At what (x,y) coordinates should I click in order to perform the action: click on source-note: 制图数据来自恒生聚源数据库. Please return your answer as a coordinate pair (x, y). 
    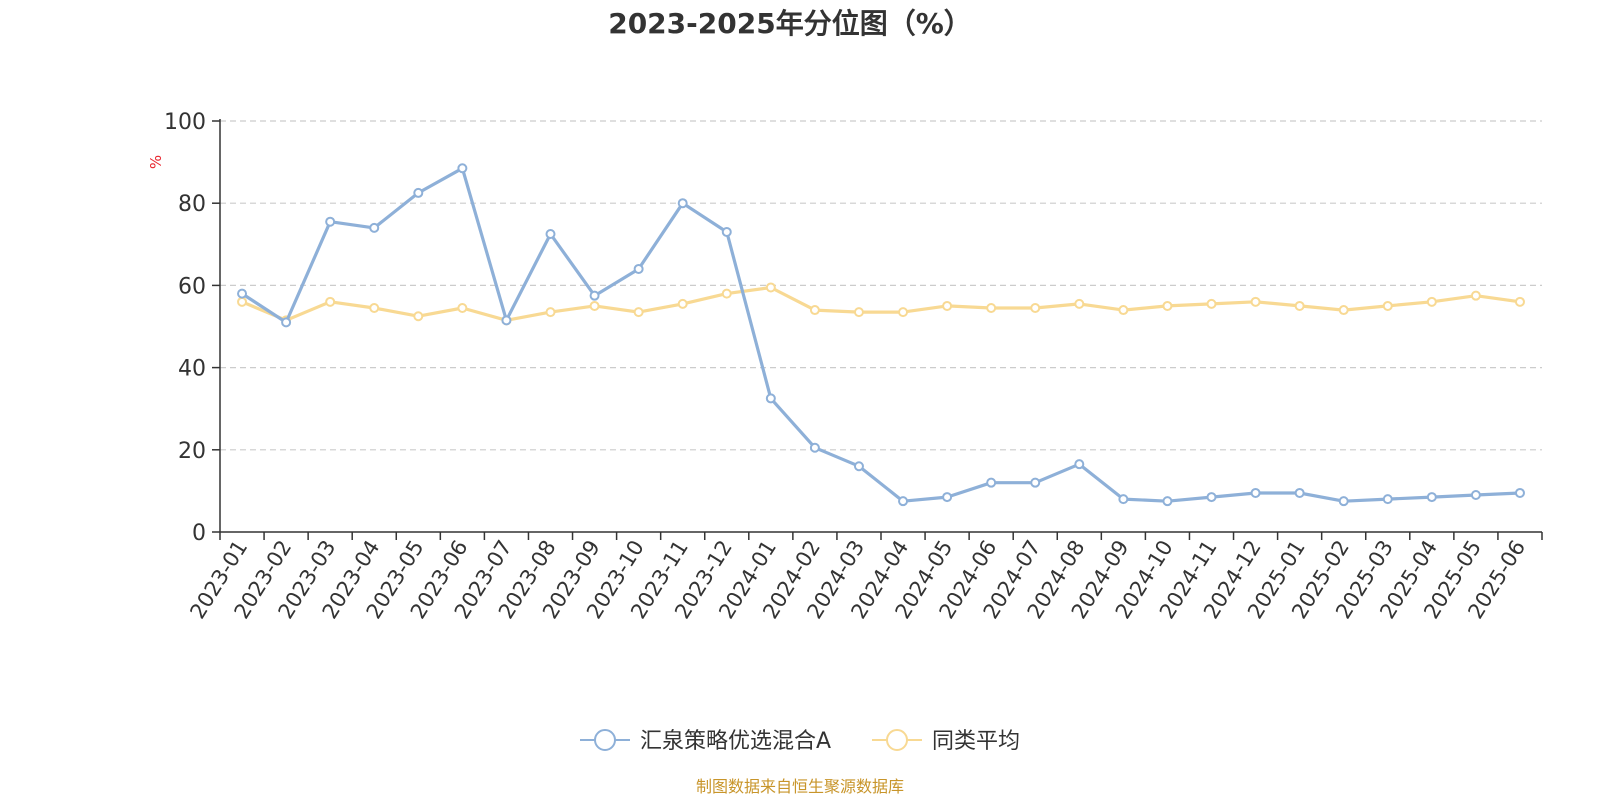
    Looking at the image, I should click on (800, 786).